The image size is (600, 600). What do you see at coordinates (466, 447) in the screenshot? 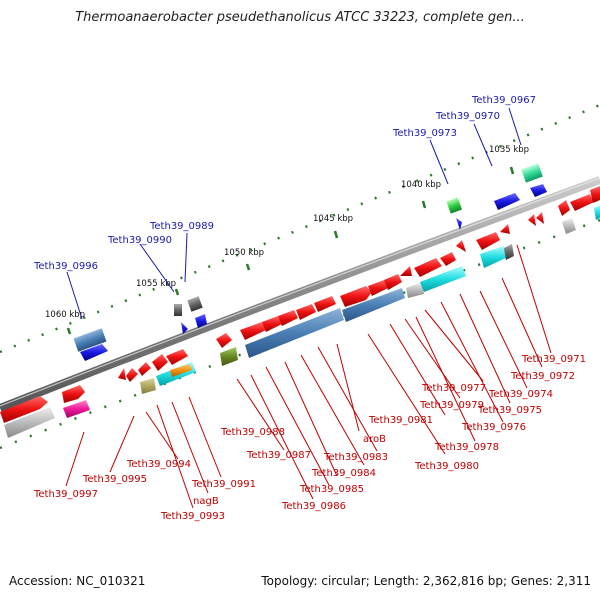
I see `gene-label-Teth39_0978: Teth39_0978` at bounding box center [466, 447].